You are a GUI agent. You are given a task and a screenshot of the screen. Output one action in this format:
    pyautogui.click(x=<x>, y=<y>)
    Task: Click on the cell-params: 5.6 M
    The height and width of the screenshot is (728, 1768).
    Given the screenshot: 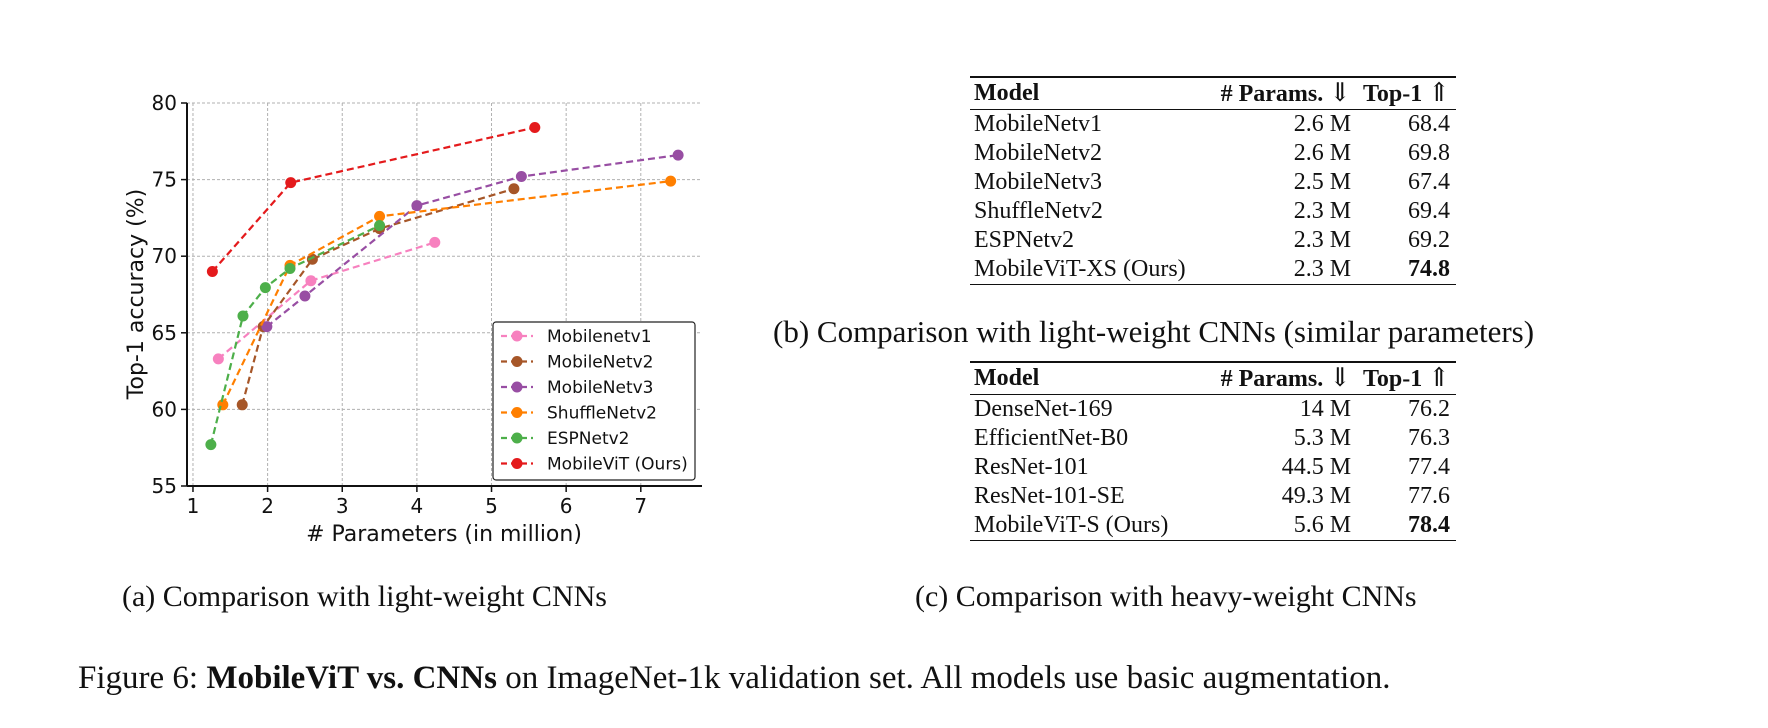 What is the action you would take?
    pyautogui.click(x=1322, y=525)
    